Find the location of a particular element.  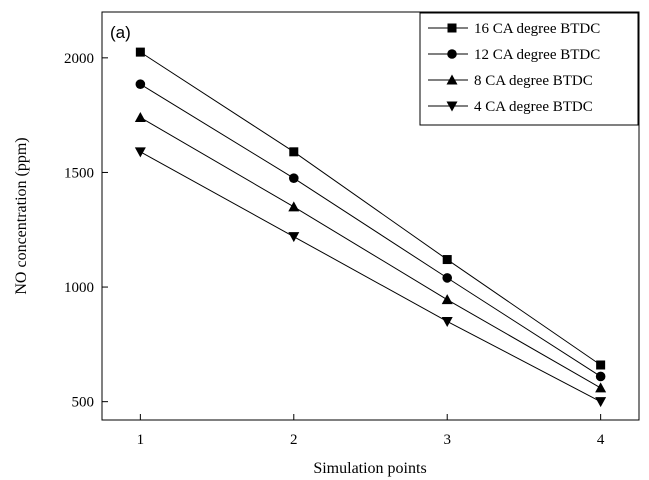

x-tick-label: 3 is located at coordinates (447, 440).